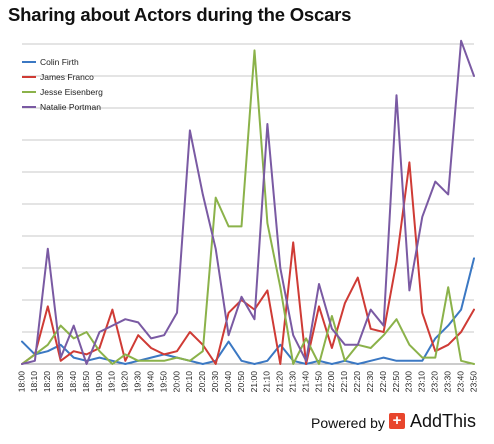 Image resolution: width=494 pixels, height=444 pixels. I want to click on x-tick-label: 22:00, so click(331, 382).